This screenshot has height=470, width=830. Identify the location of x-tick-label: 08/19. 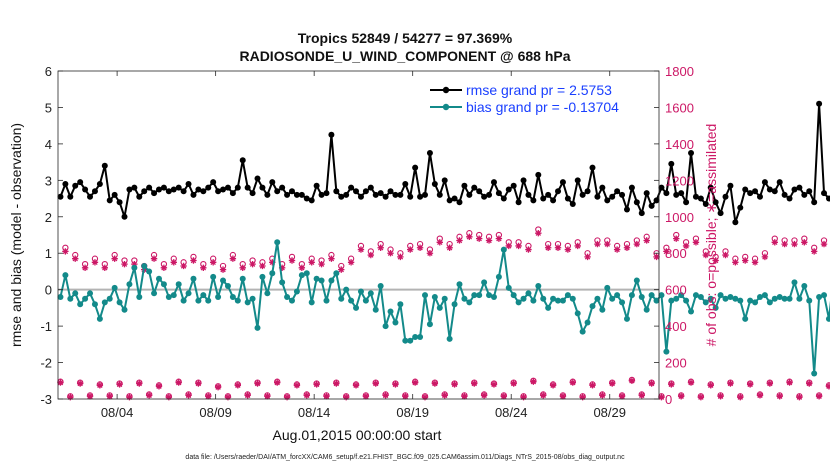
(412, 412).